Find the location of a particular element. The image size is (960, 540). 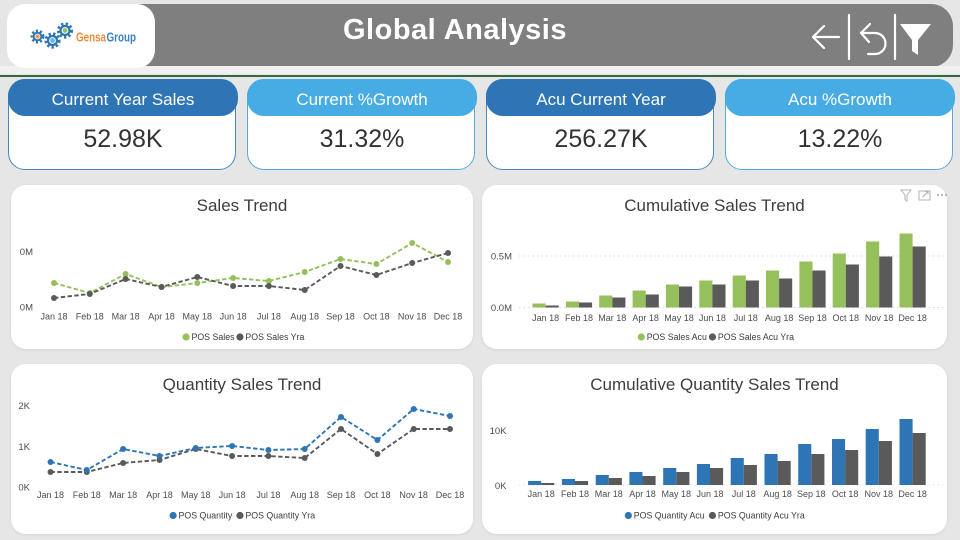

svg-text: POS Sales Acu Yra is located at coordinates (756, 337).